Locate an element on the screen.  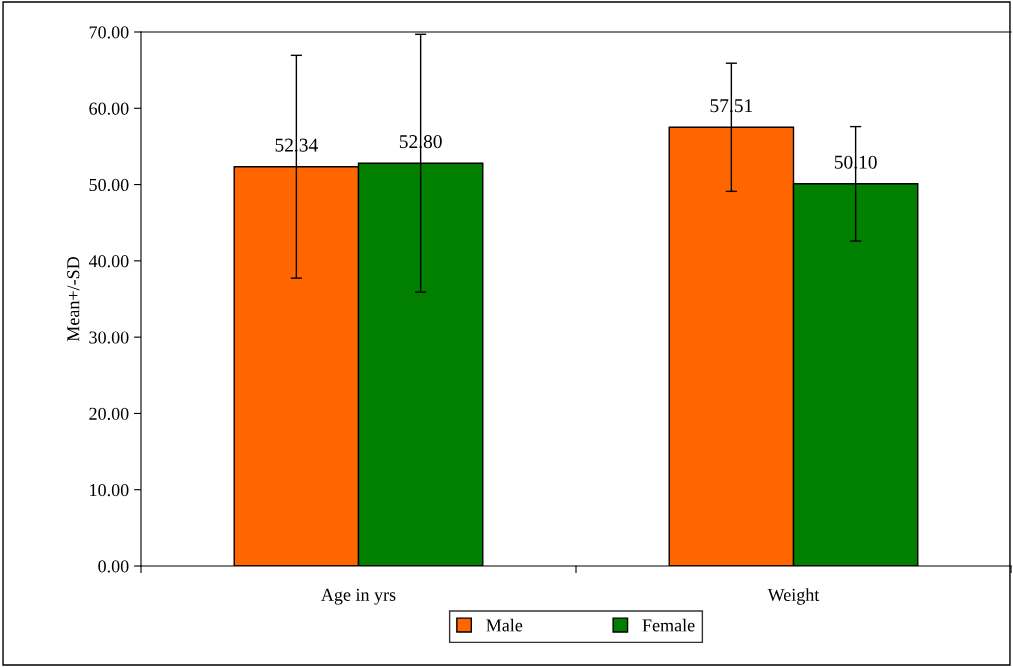
x-tick-label: Age in yrs is located at coordinates (358, 596).